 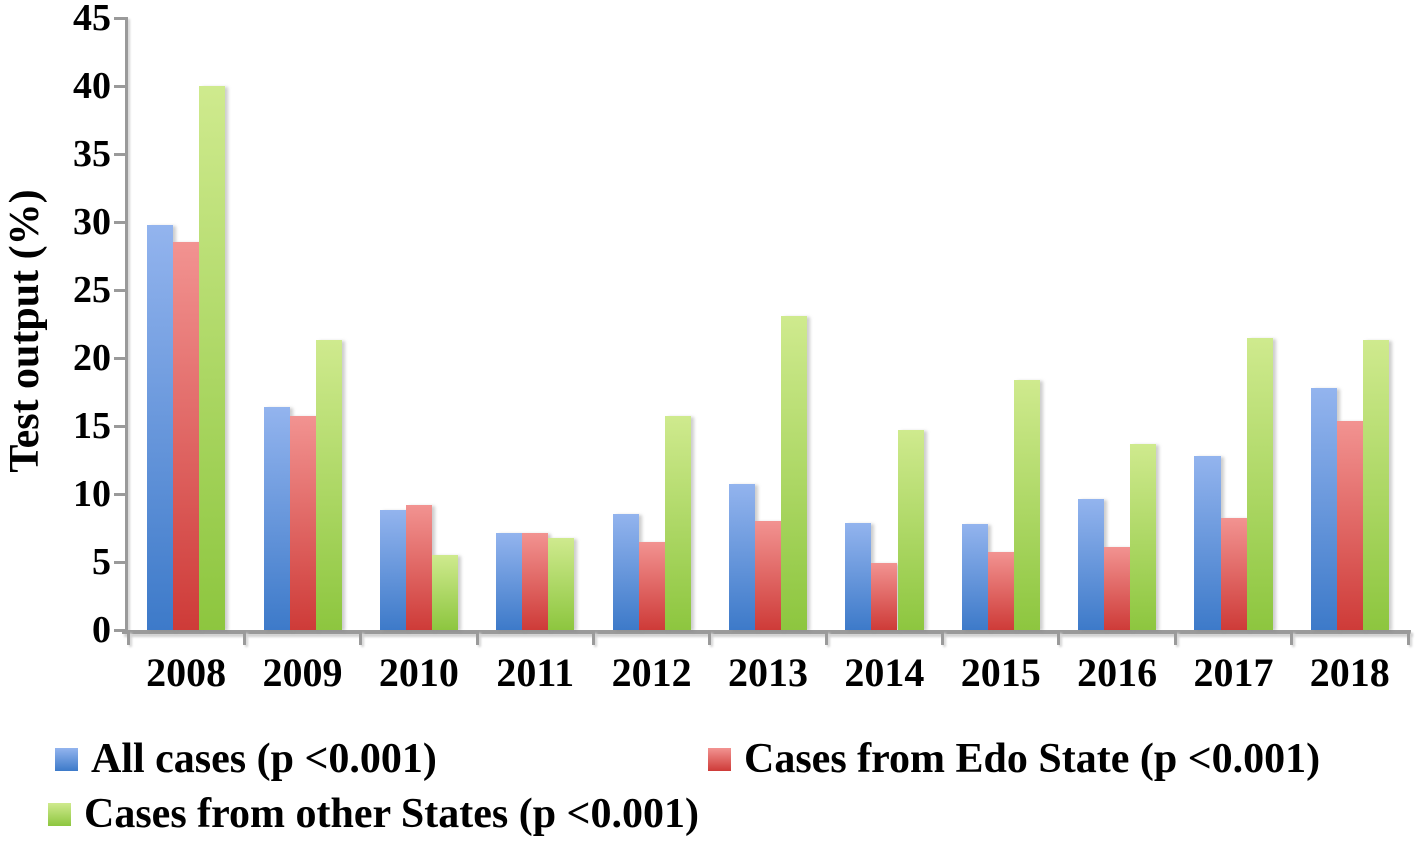 What do you see at coordinates (59, 814) in the screenshot?
I see `legend-swatch-green-icon` at bounding box center [59, 814].